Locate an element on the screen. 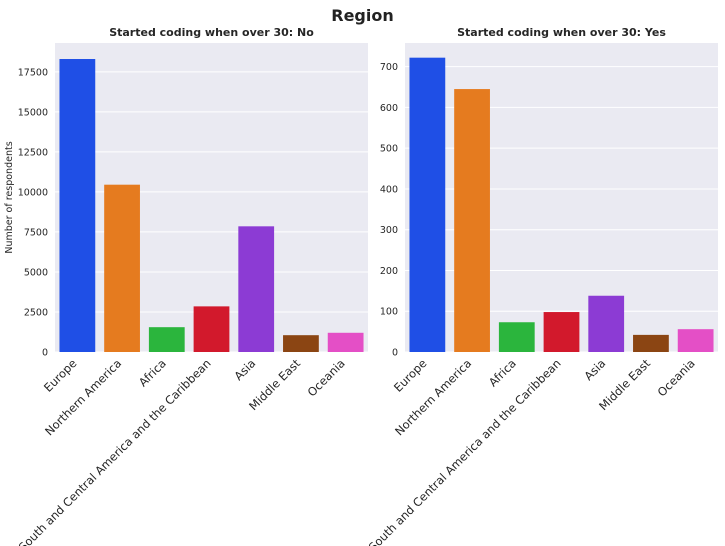  y-tick-label: 400 is located at coordinates (389, 189).